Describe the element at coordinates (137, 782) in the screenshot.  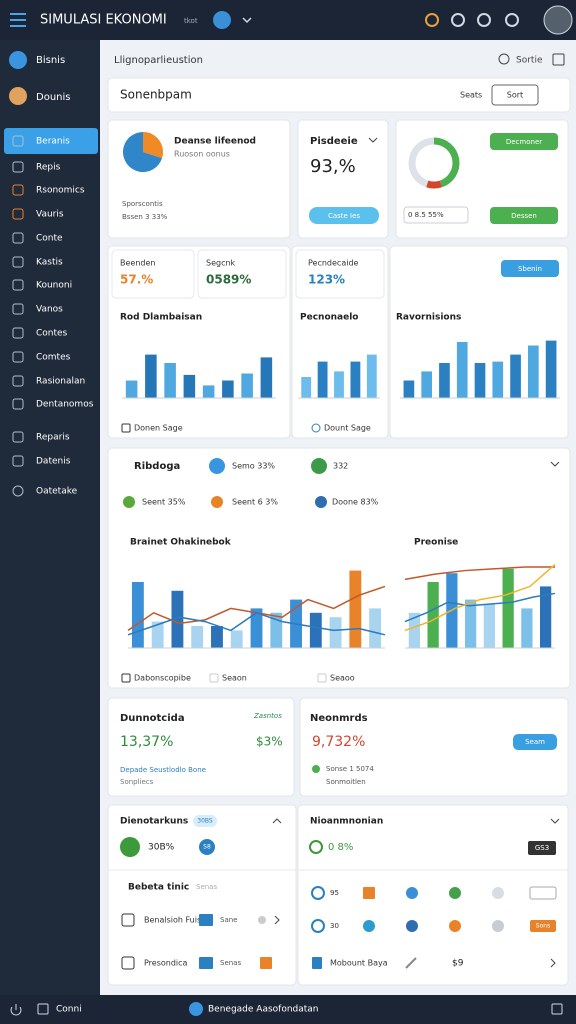
I see `stat-note: Sonpliecs` at that location.